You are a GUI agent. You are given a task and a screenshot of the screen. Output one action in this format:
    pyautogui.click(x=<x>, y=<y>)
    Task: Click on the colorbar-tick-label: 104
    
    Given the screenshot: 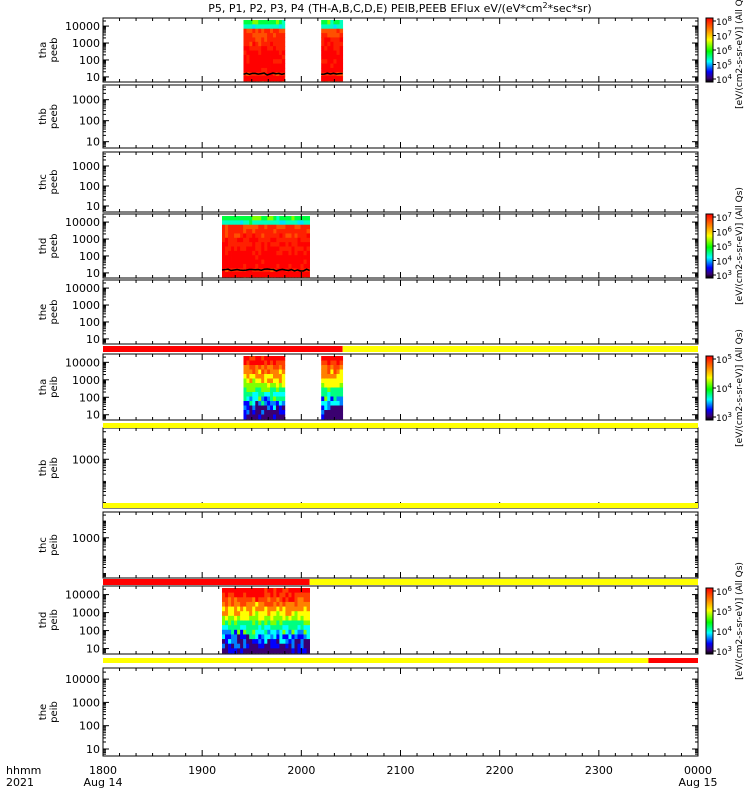 What is the action you would take?
    pyautogui.click(x=724, y=631)
    